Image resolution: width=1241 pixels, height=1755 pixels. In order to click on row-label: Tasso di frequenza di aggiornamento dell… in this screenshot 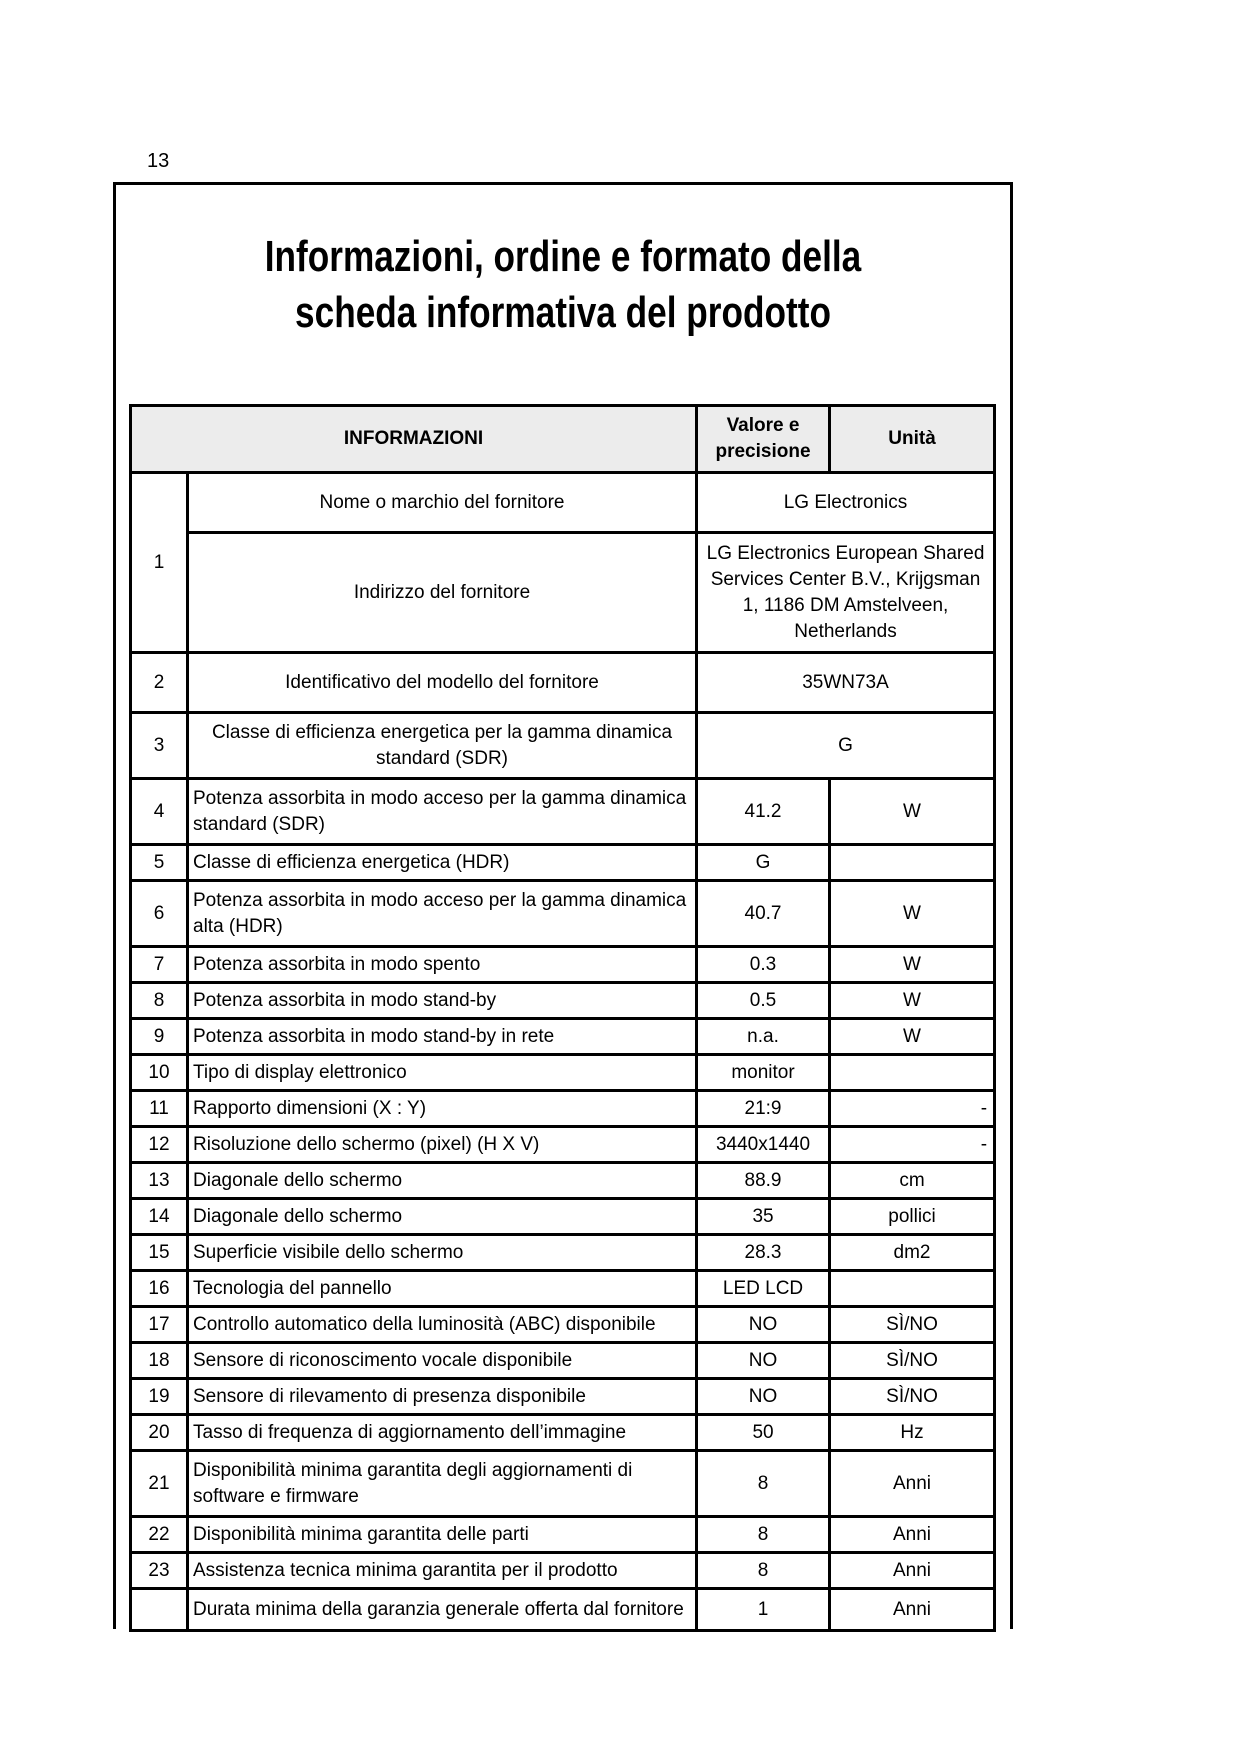, I will do `click(442, 1432)`.